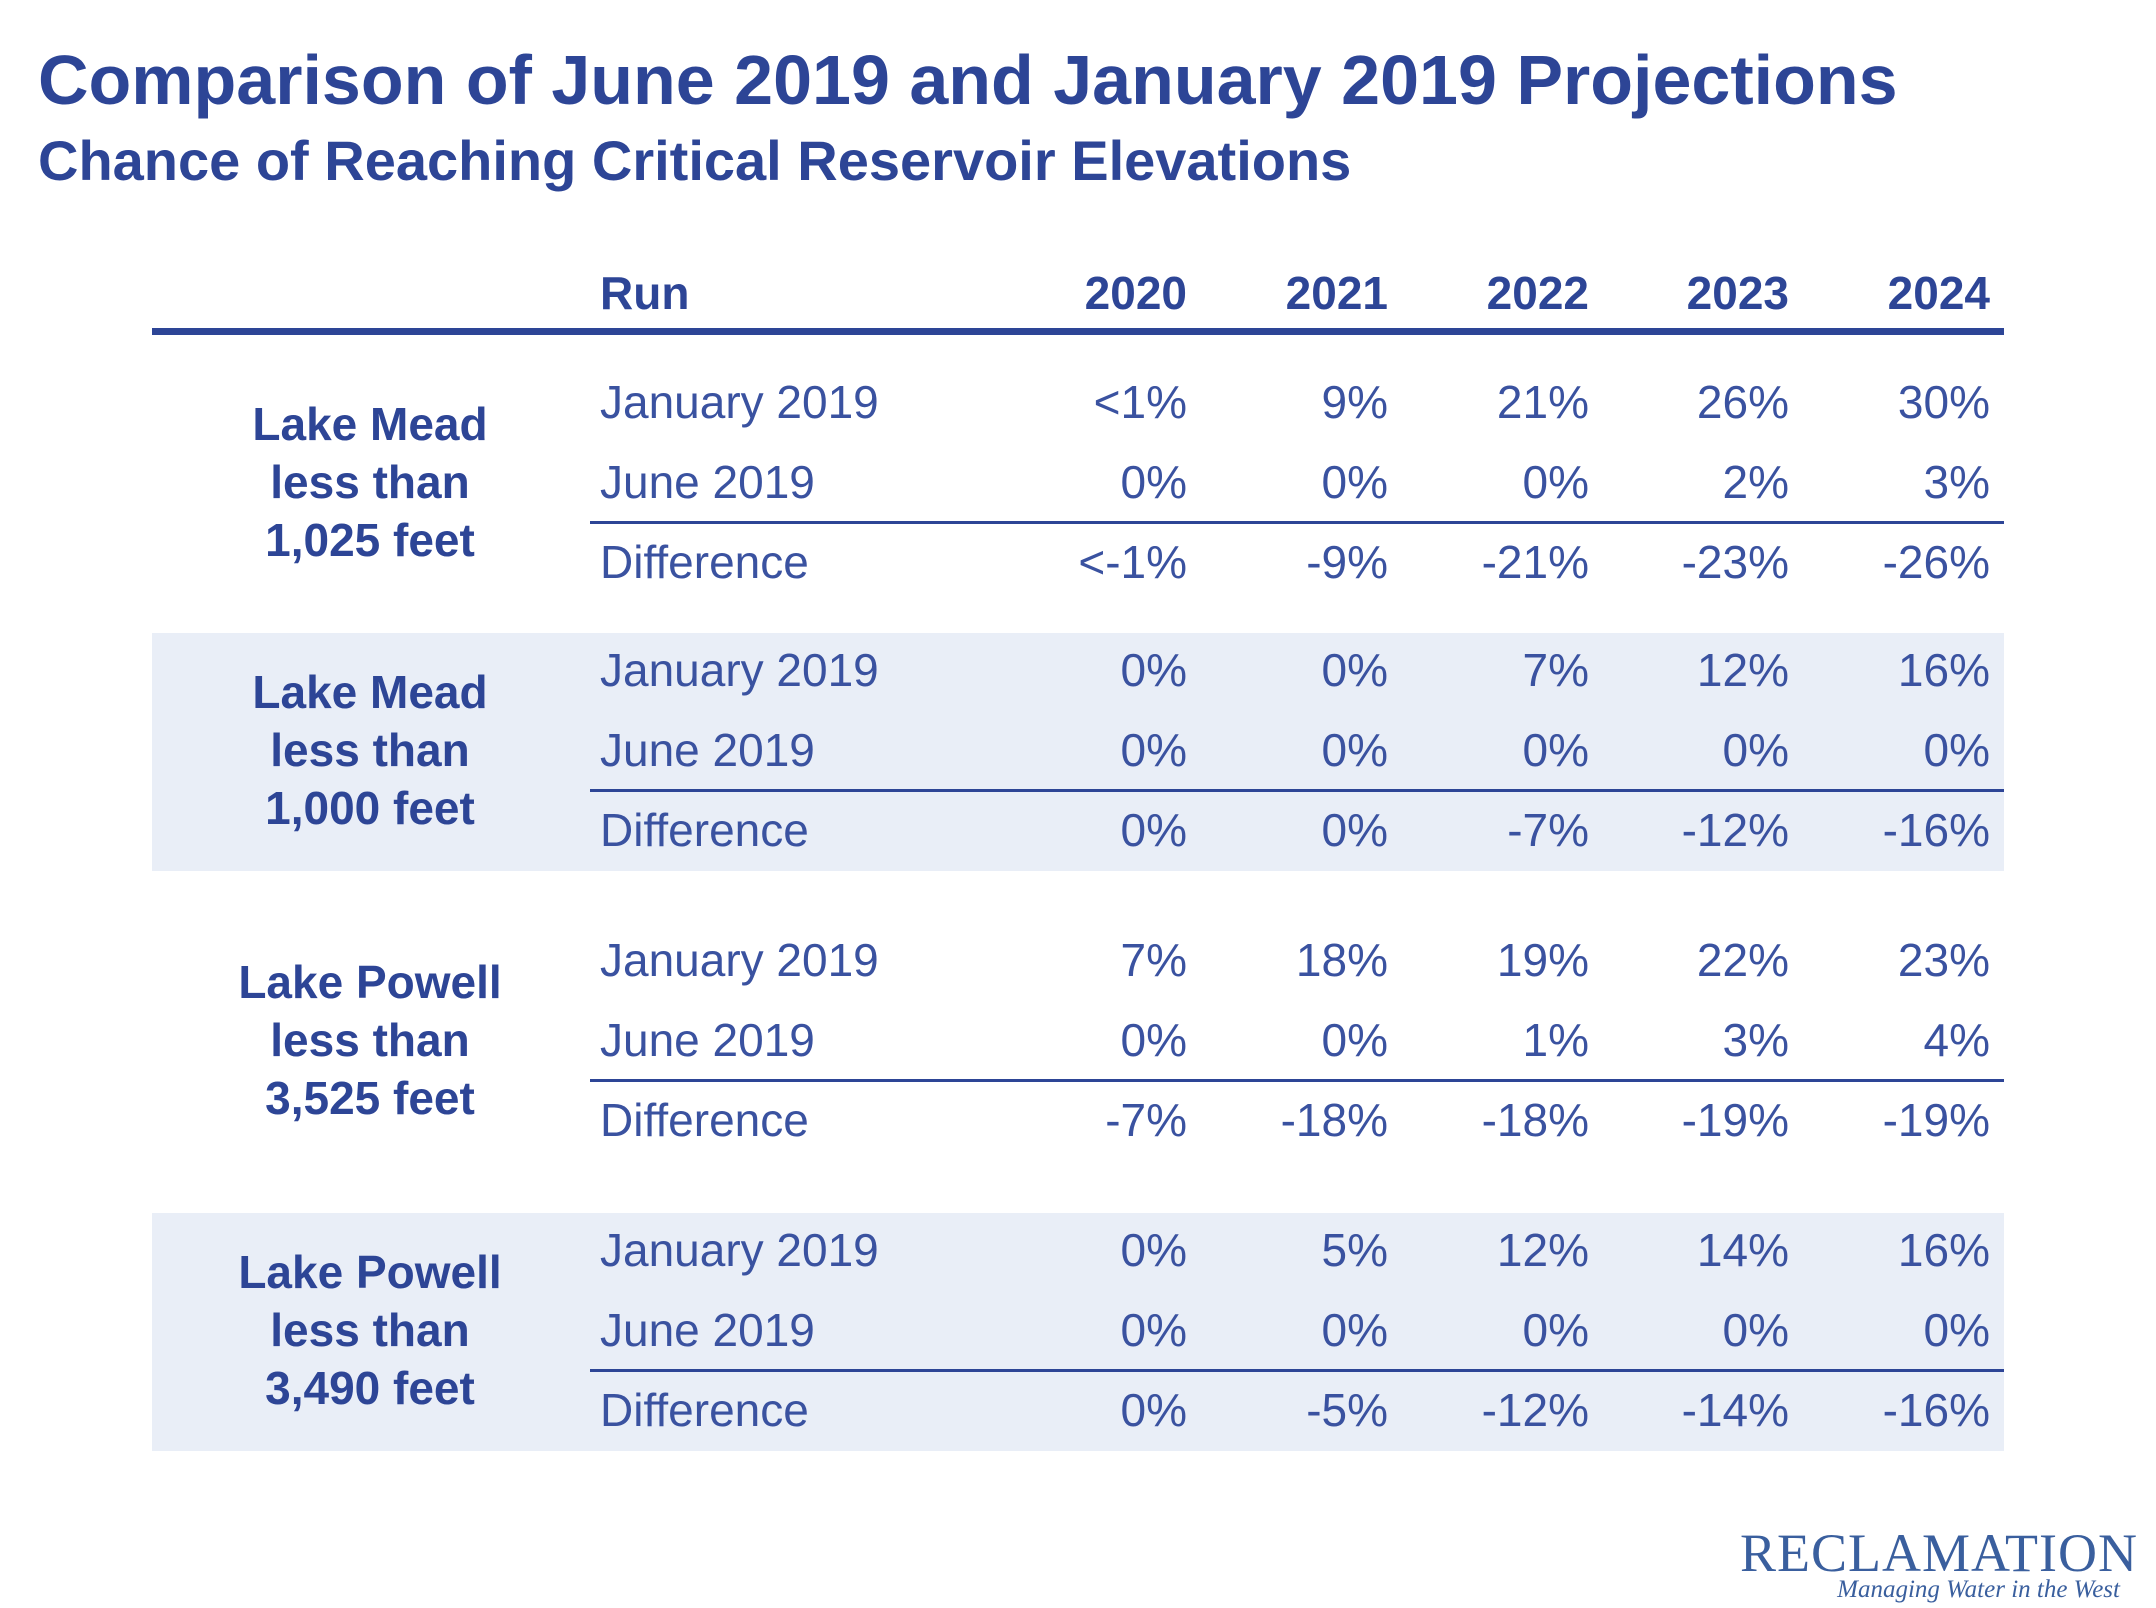 The height and width of the screenshot is (1608, 2156). What do you see at coordinates (1135, 293) in the screenshot?
I see `header-year: 2020` at bounding box center [1135, 293].